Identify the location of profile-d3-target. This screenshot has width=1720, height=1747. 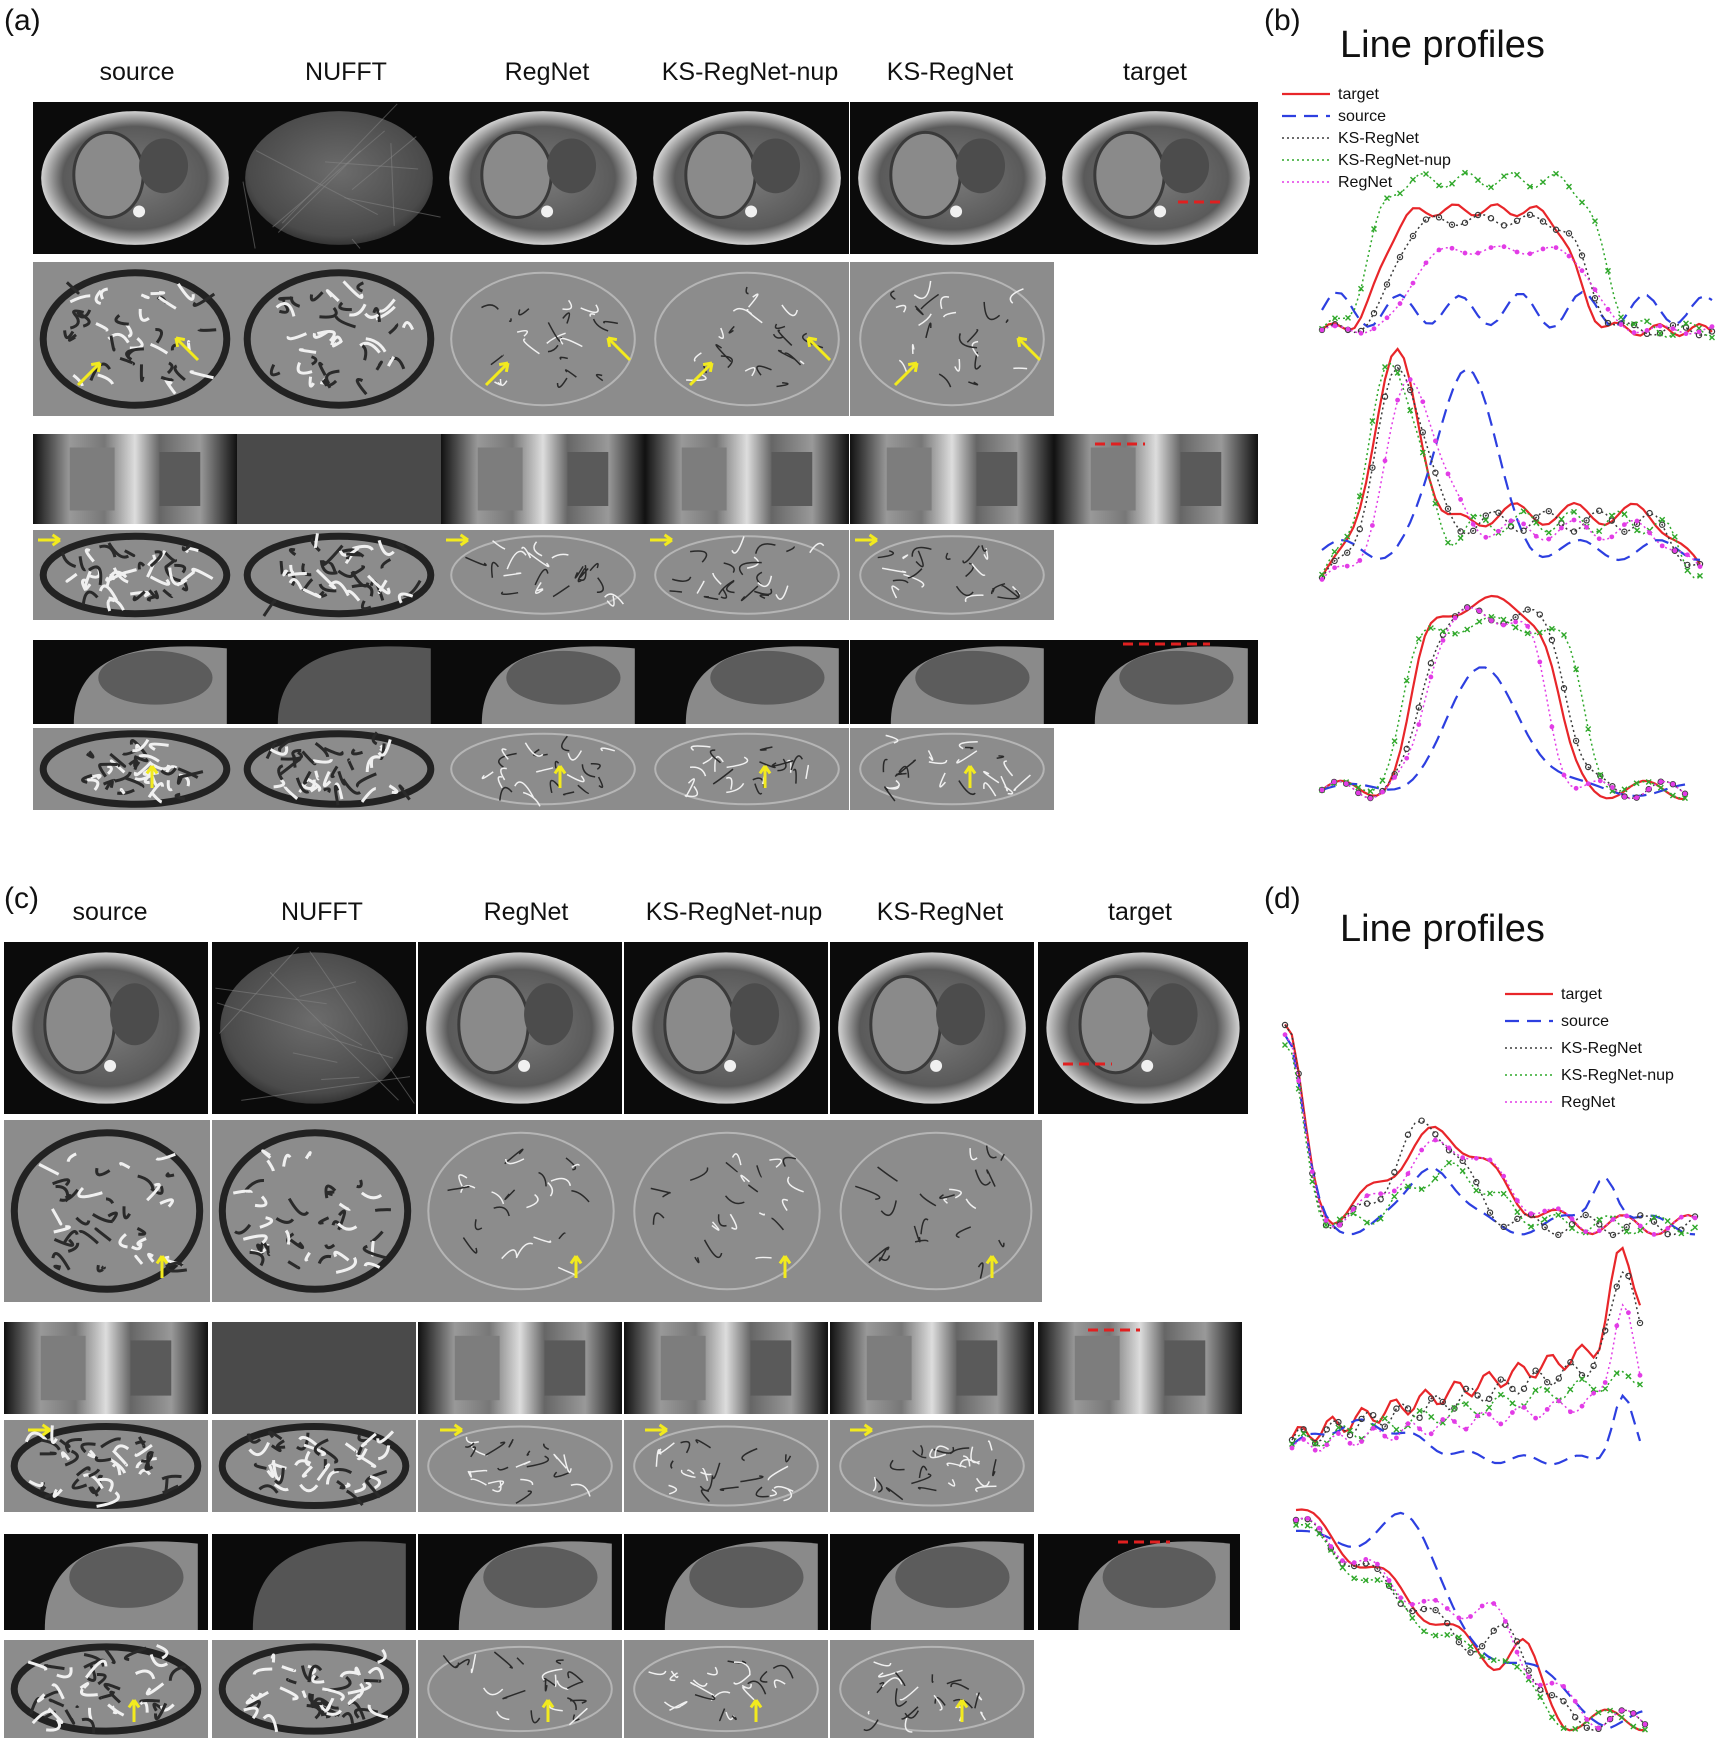
(1470, 1620).